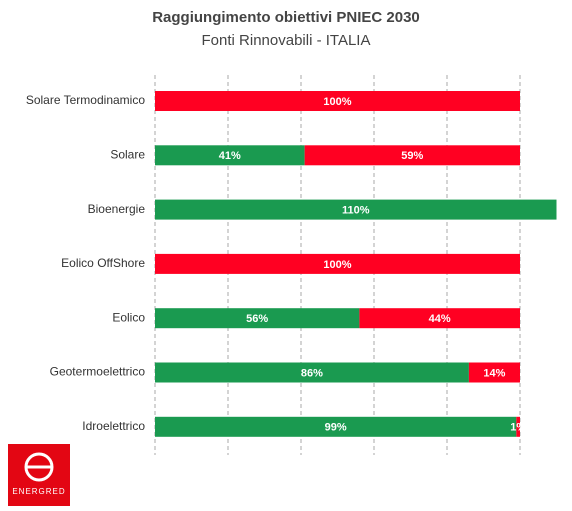  I want to click on chart-subtitle: Fonti Rinnovabili - ITALIA, so click(286, 40).